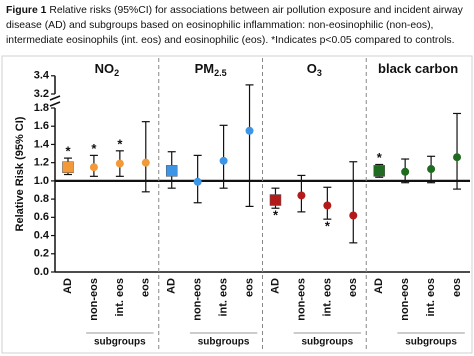 This screenshot has width=474, height=356. Describe the element at coordinates (105, 68) in the screenshot. I see `panel-title-main: NO` at that location.